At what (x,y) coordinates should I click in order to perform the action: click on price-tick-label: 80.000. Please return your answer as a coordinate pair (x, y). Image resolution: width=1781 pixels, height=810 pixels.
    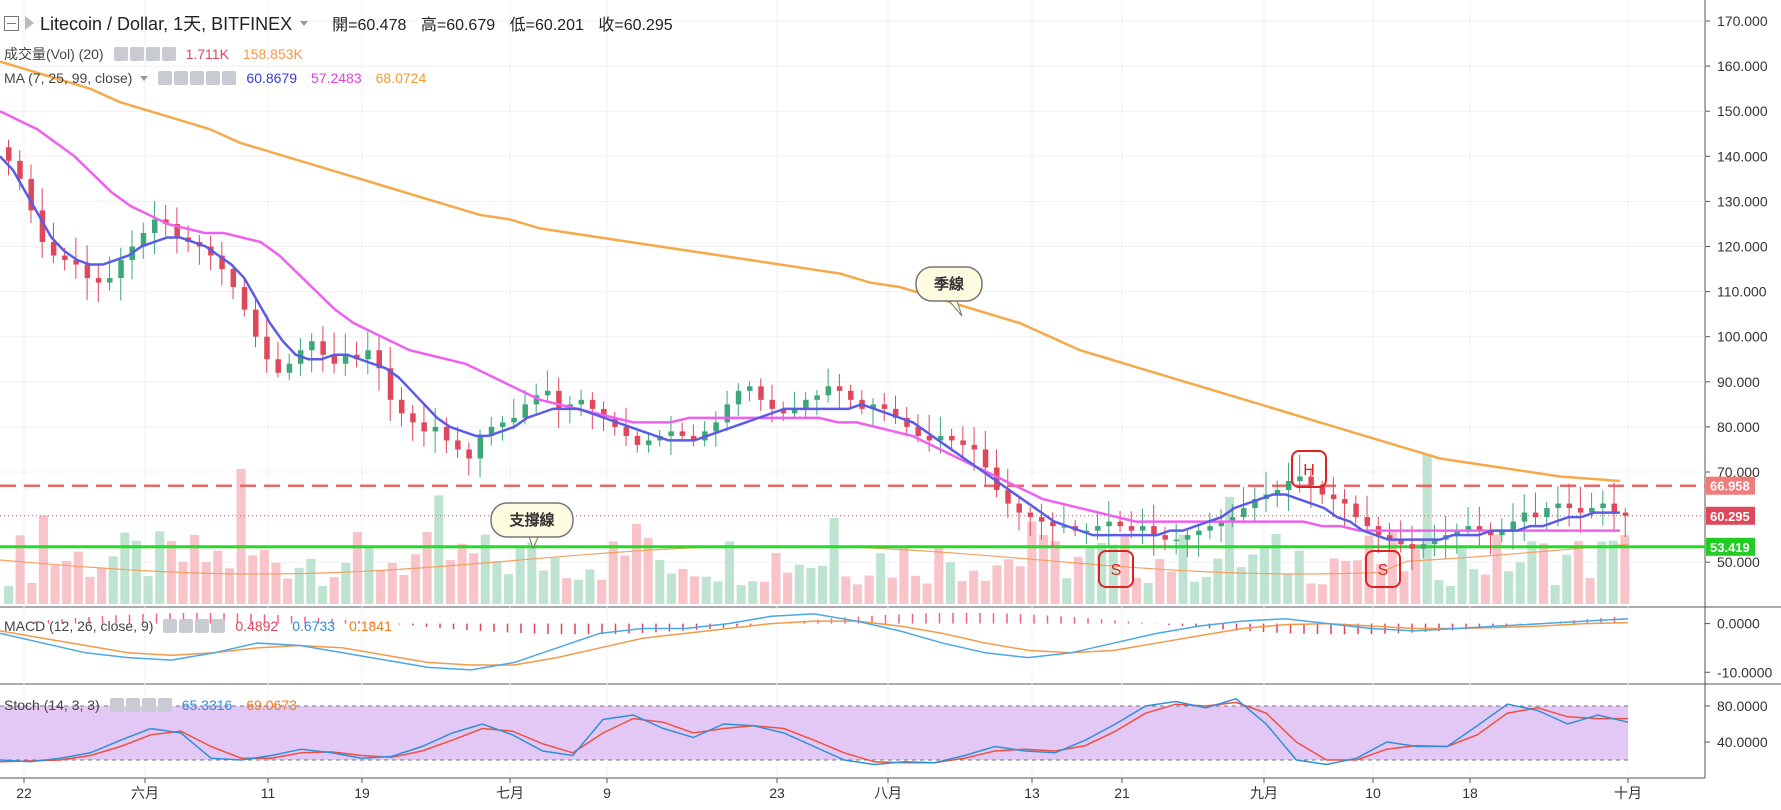
    Looking at the image, I should click on (1738, 427).